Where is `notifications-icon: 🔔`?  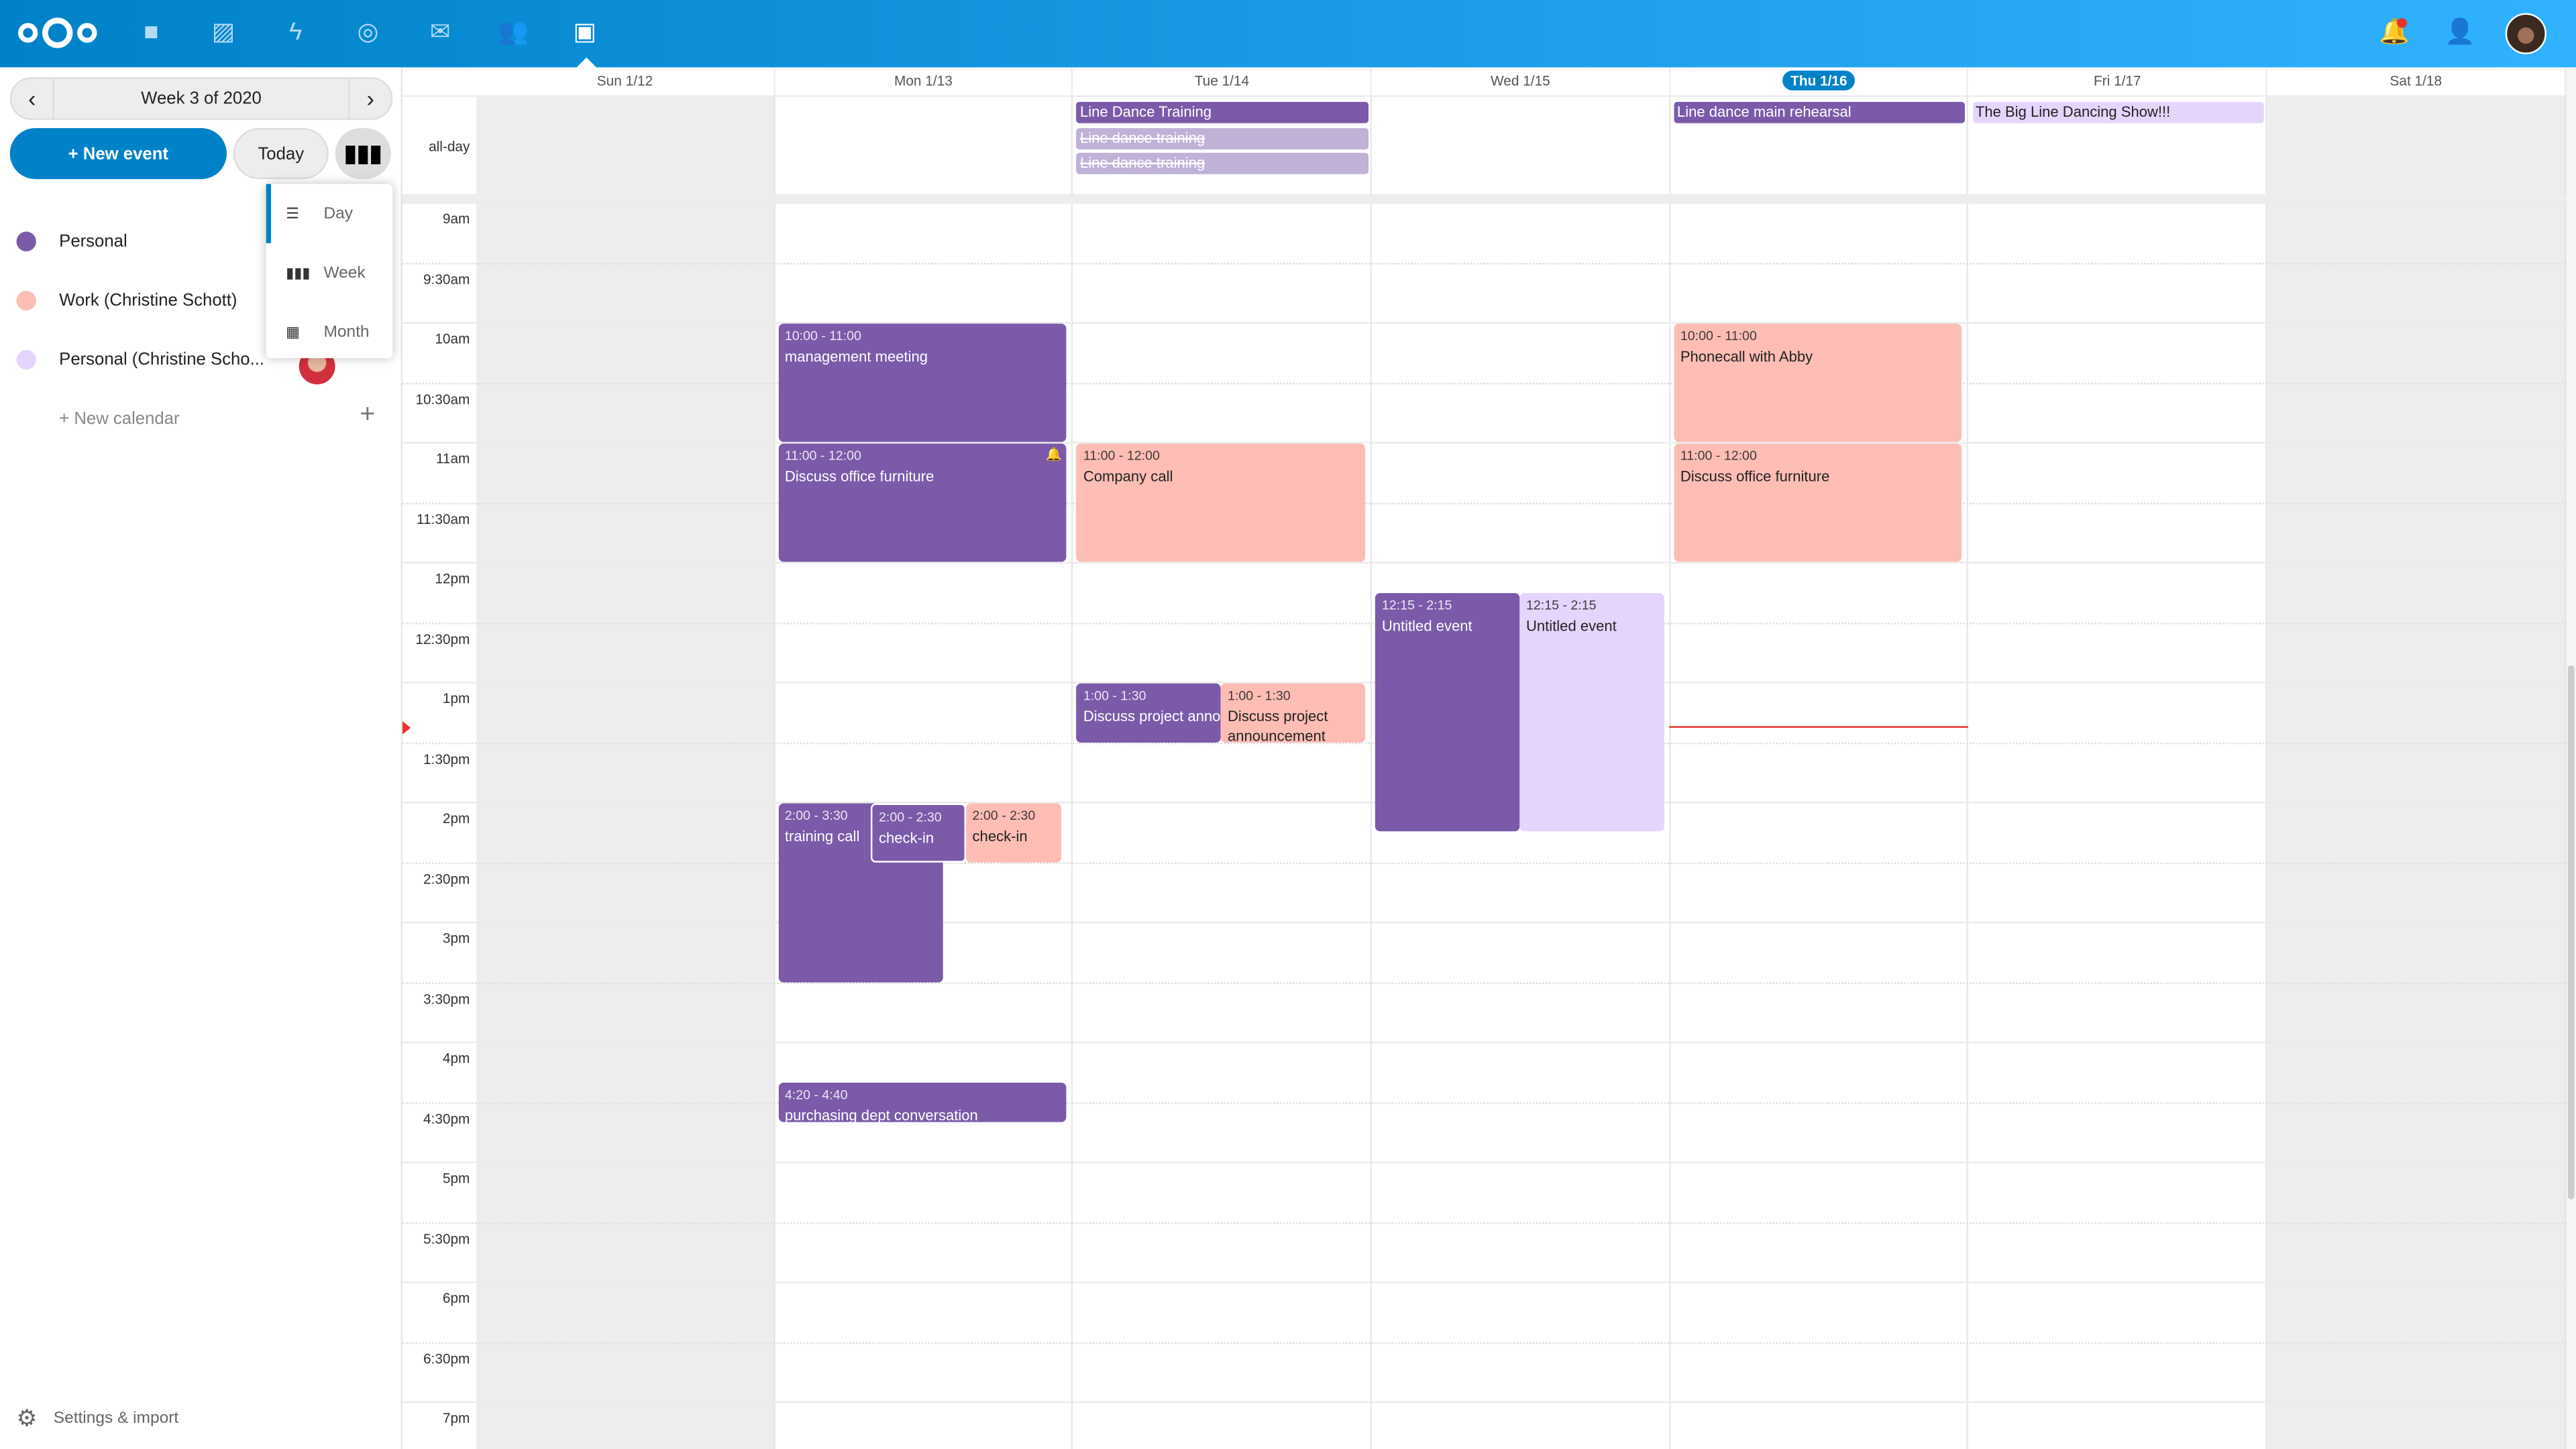 notifications-icon: 🔔 is located at coordinates (2394, 31).